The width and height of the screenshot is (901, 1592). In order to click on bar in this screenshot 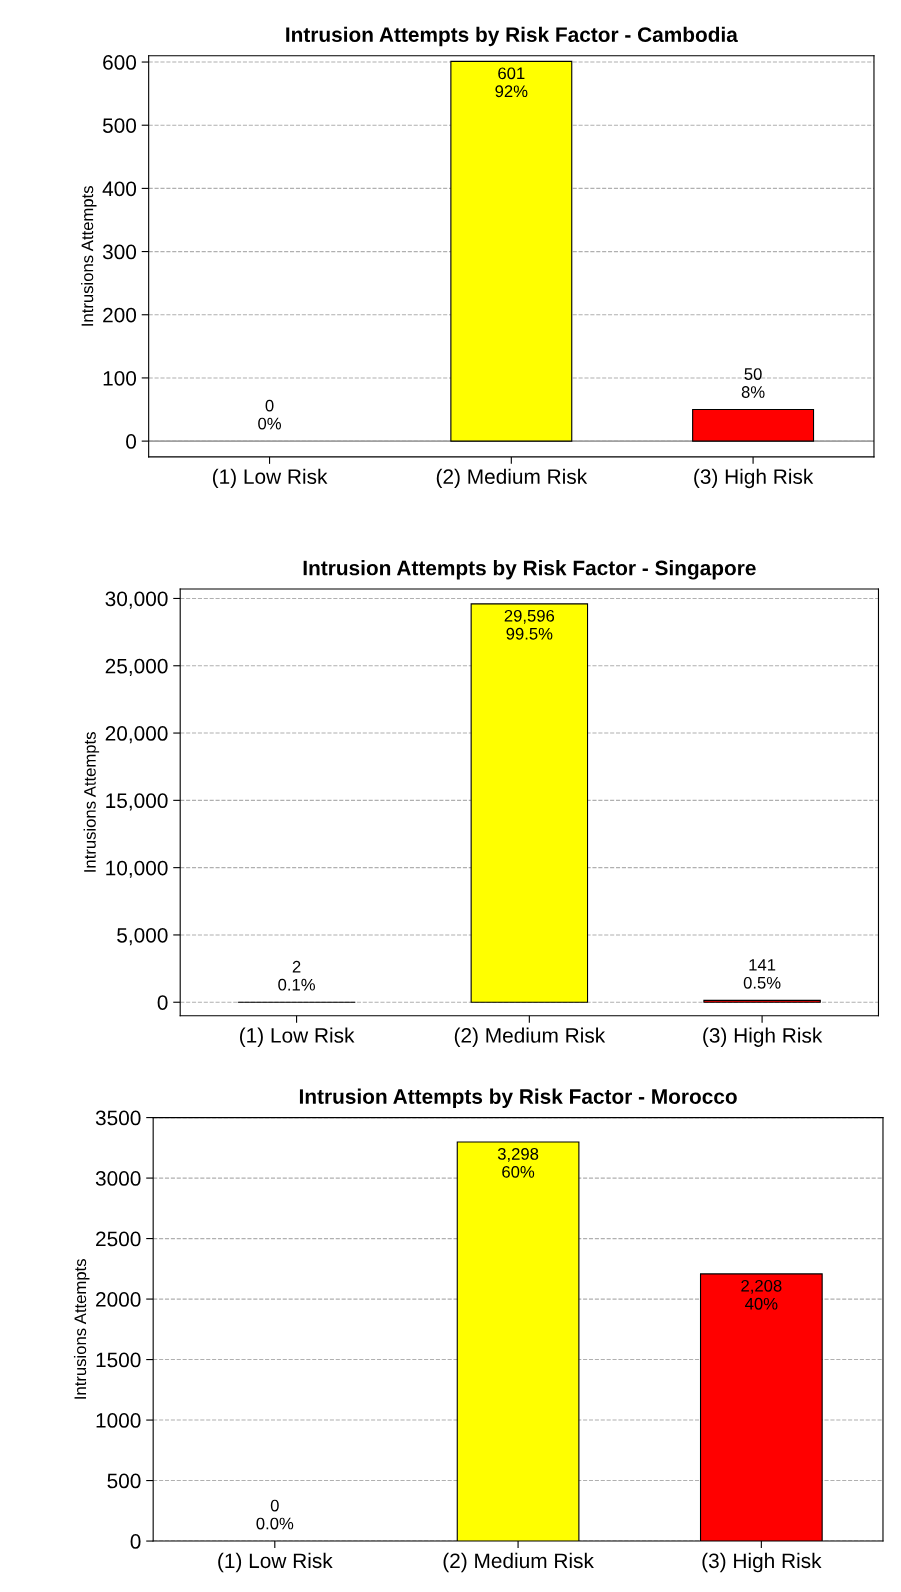, I will do `click(529, 803)`.